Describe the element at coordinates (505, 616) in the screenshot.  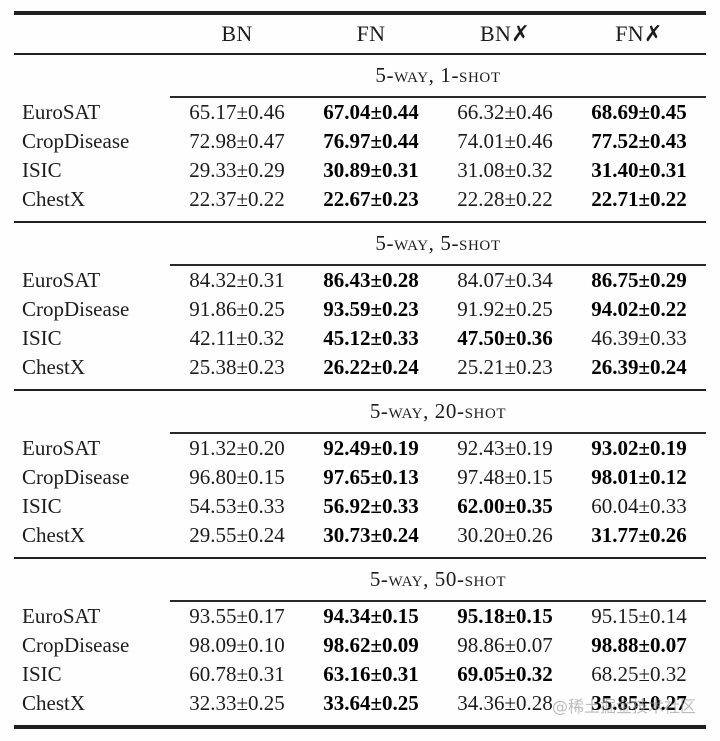
I see `metric-cell: 95.18±0.15` at that location.